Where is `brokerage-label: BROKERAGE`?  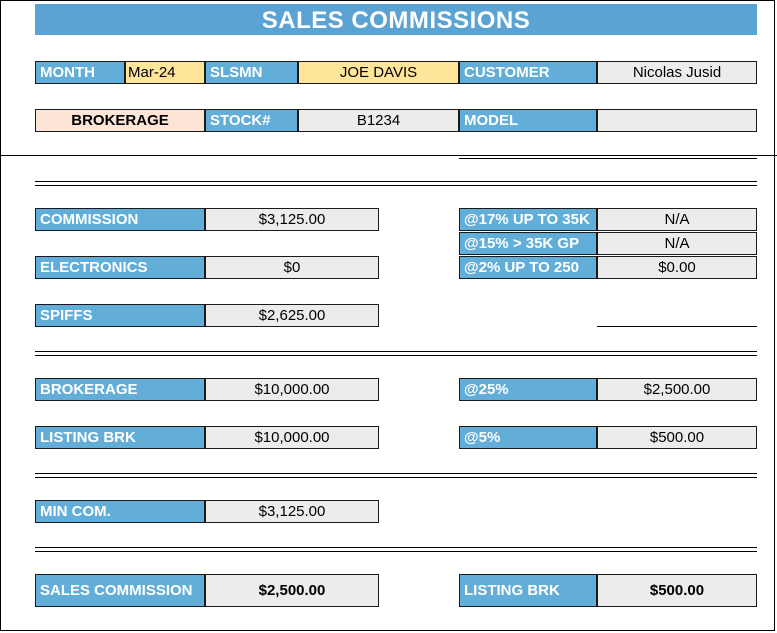 brokerage-label: BROKERAGE is located at coordinates (120, 389).